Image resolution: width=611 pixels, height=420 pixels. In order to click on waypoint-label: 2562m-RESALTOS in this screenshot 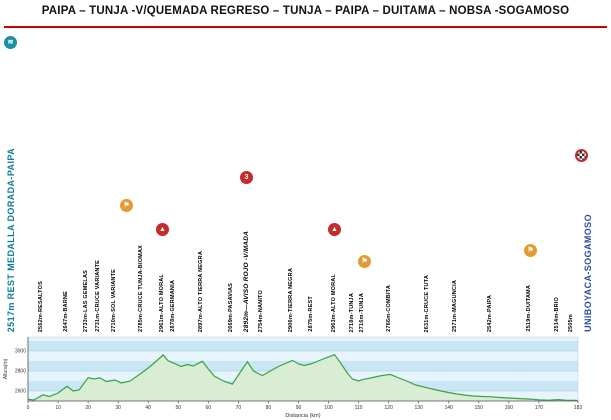, I will do `click(41, 306)`.